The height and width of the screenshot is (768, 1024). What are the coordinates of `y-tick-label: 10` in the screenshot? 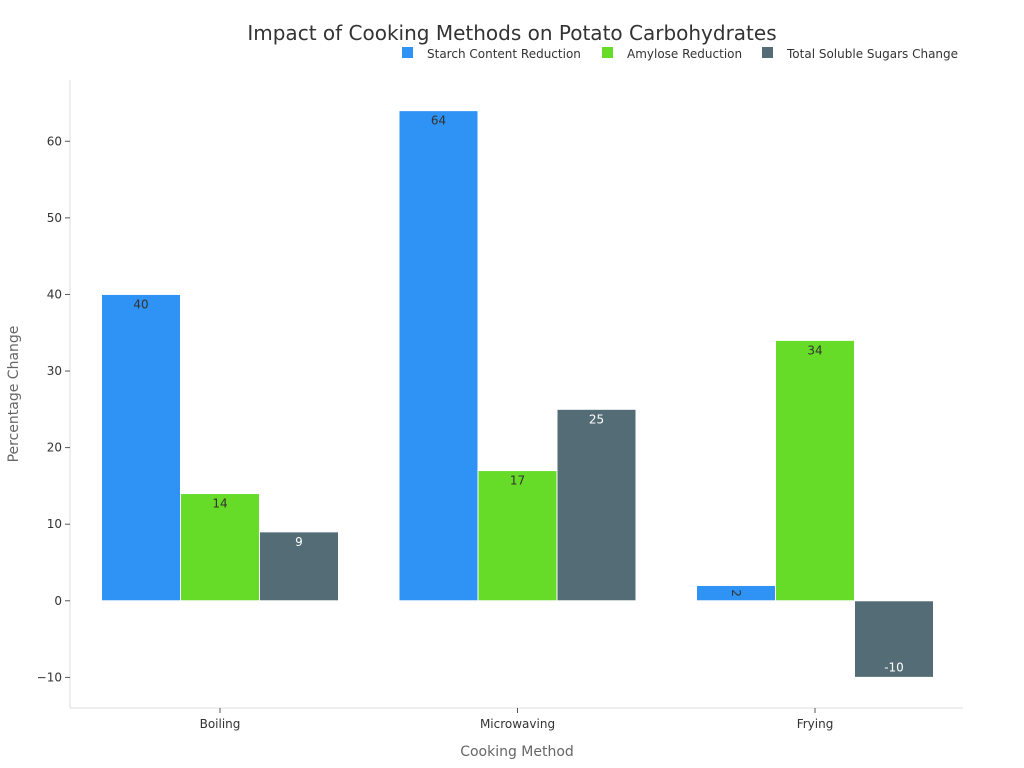 It's located at (54, 524).